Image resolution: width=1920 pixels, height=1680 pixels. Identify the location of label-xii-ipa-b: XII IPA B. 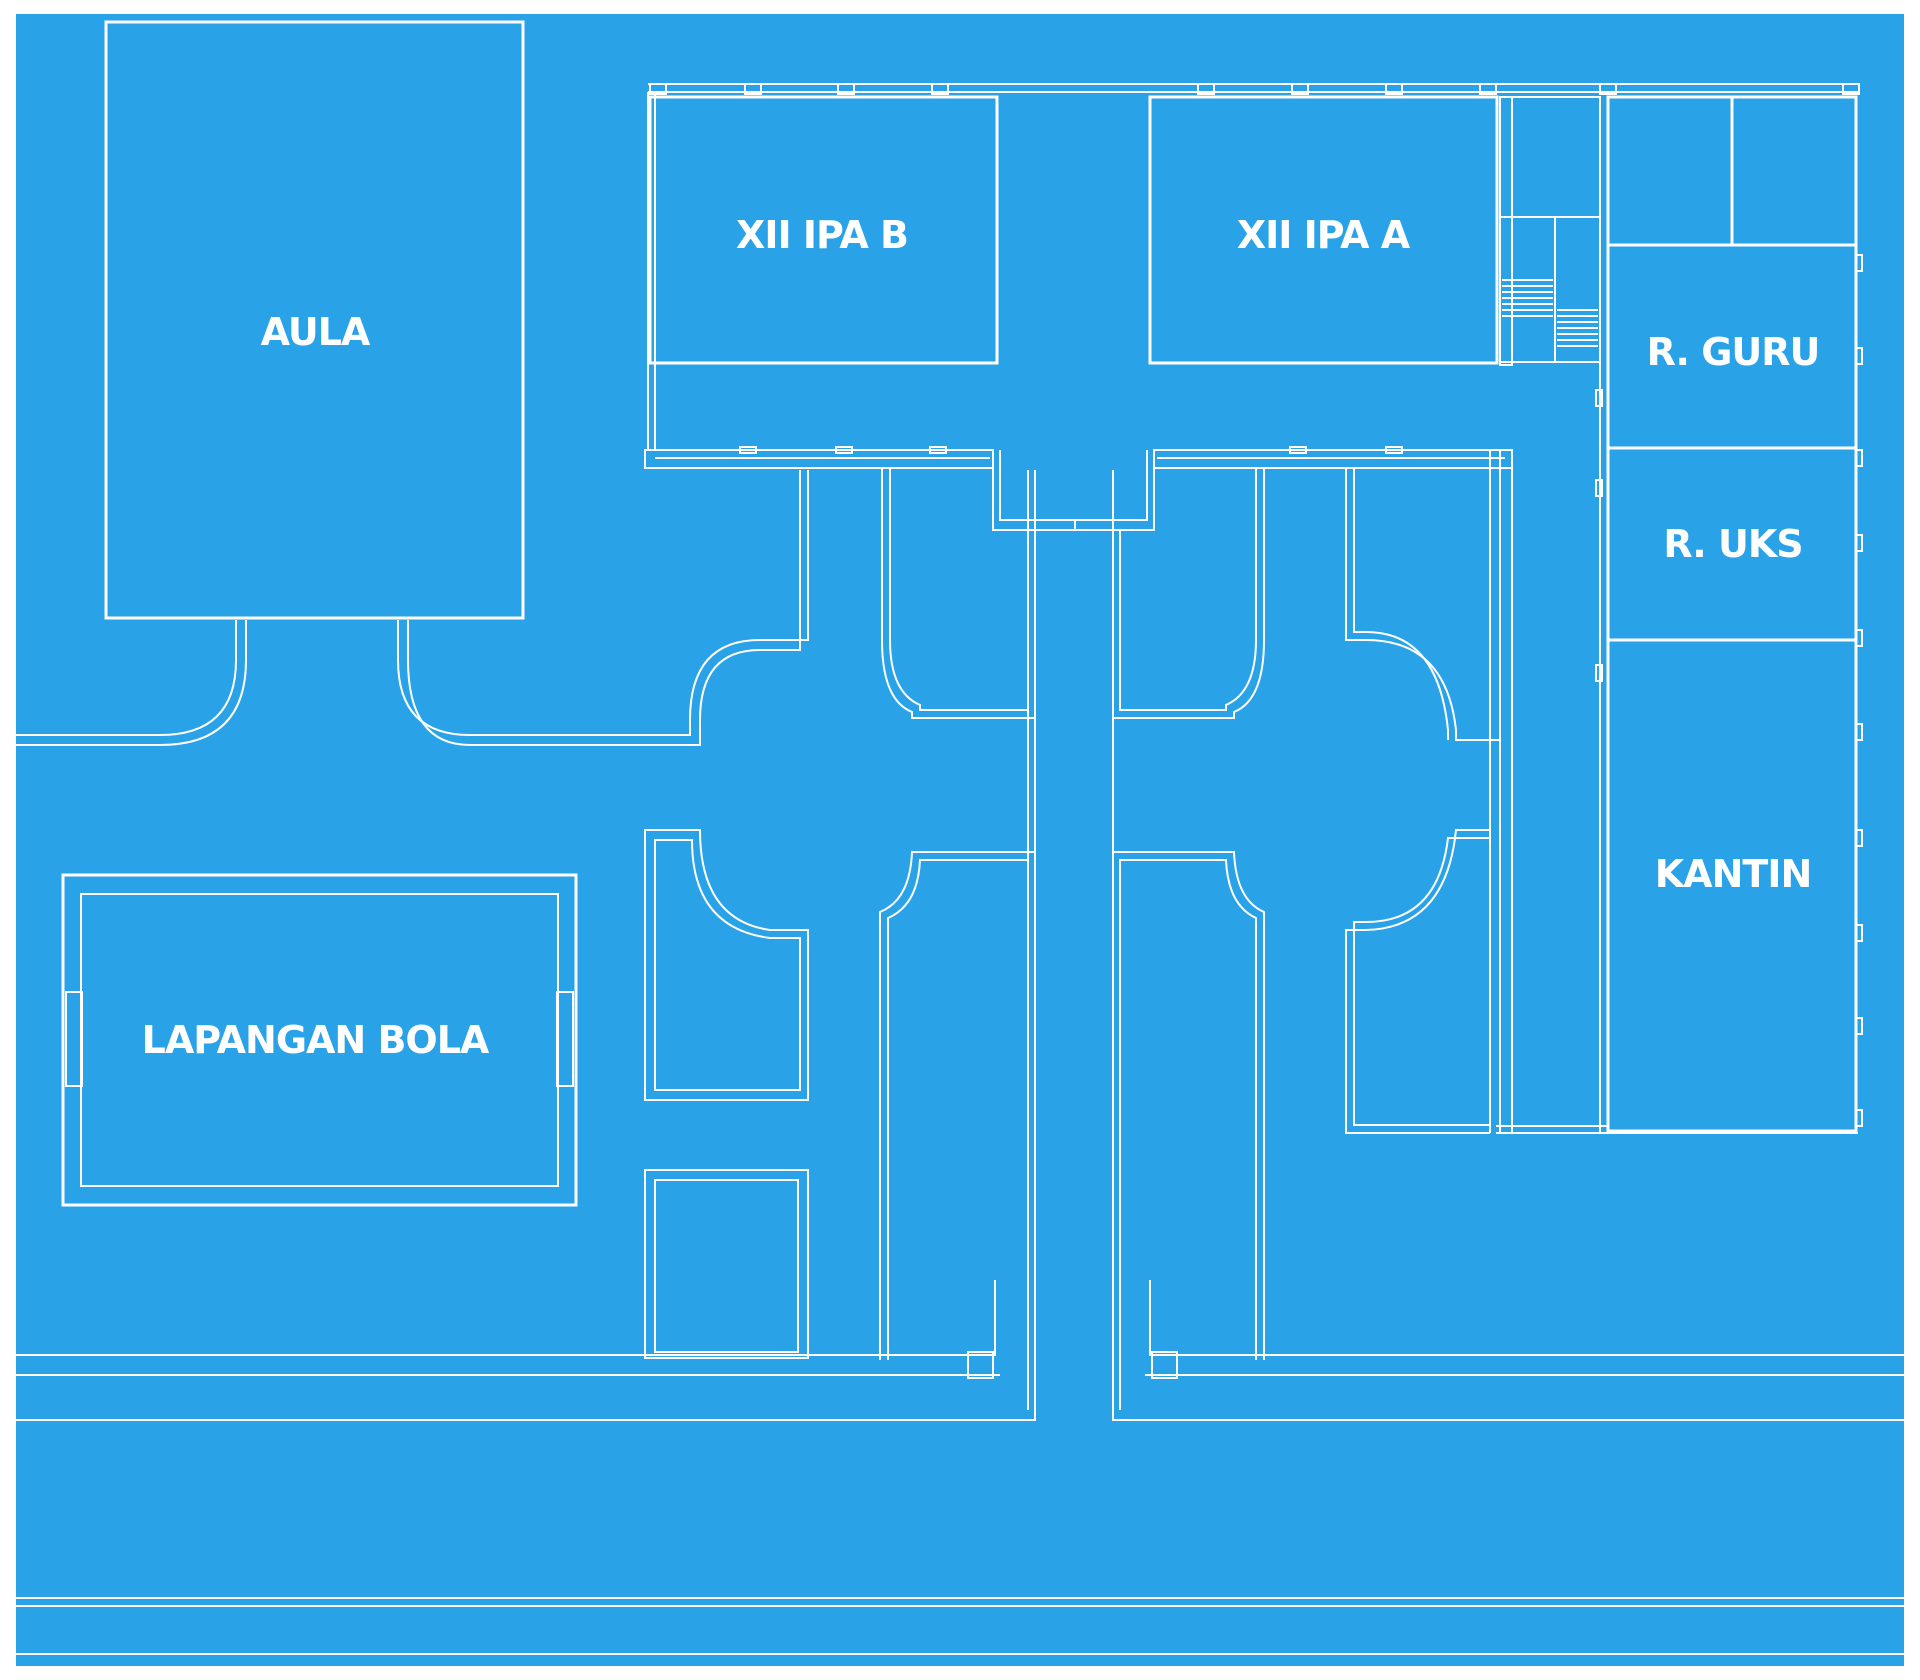
(822, 235).